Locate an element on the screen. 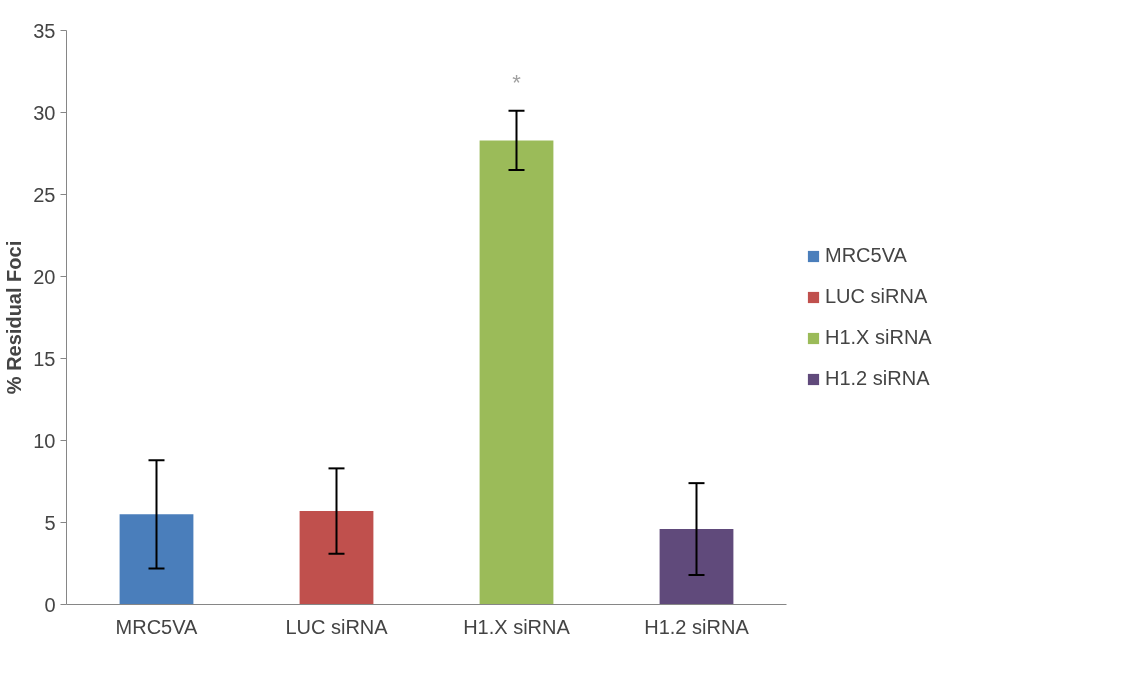  legend-label: LUC siRNA is located at coordinates (876, 296).